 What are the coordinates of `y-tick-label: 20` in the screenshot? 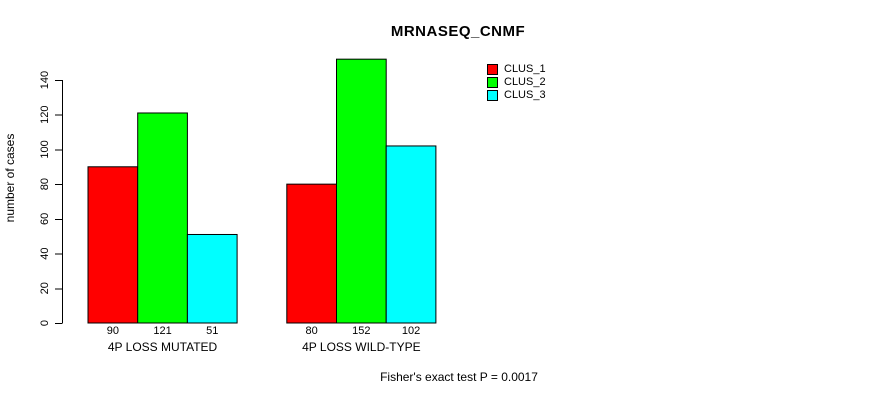 It's located at (45, 288).